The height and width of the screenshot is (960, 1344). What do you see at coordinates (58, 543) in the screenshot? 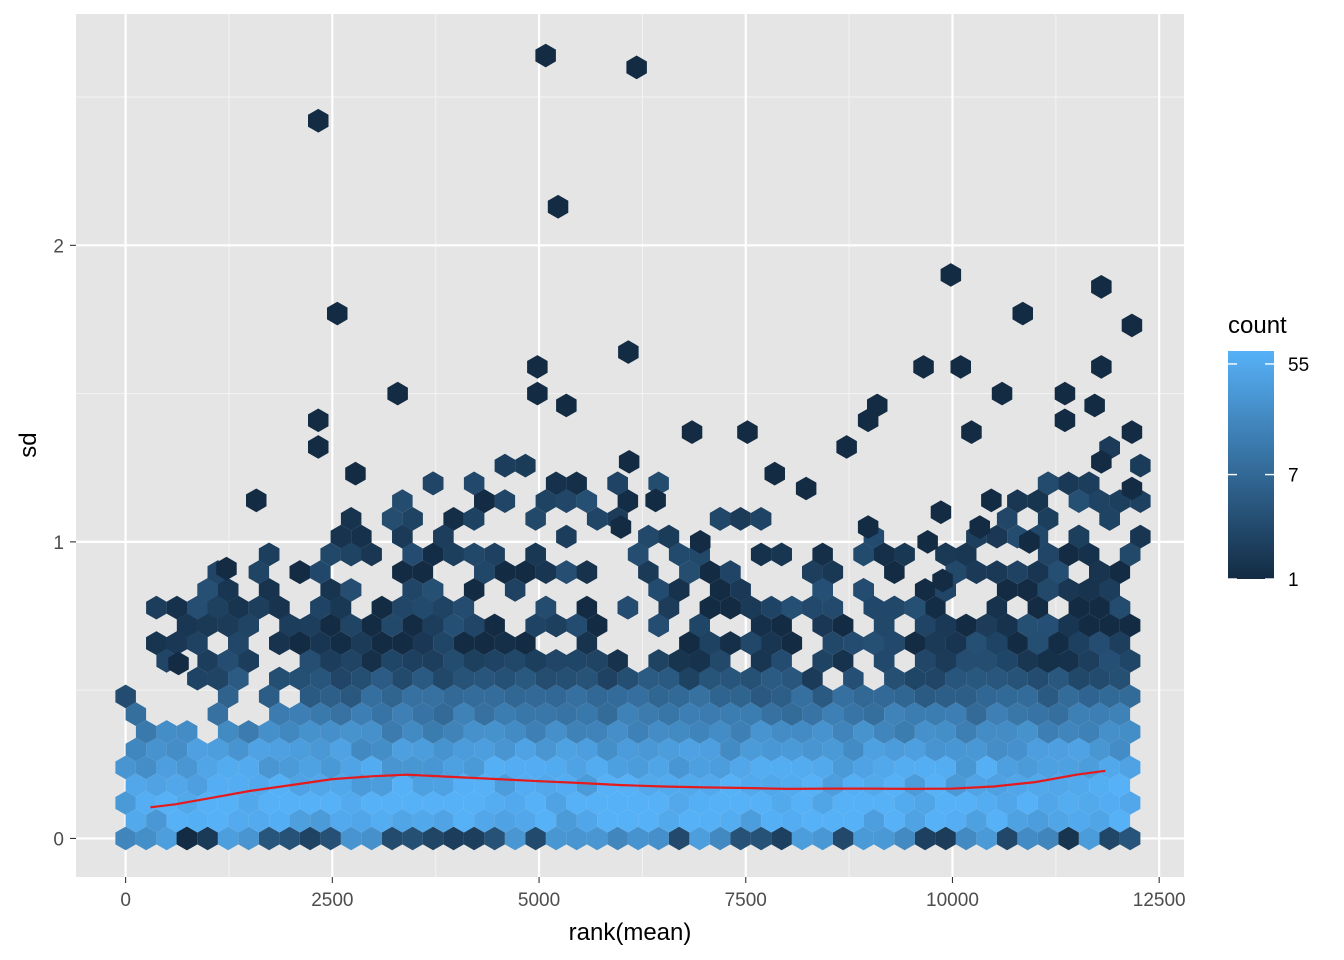
I see `y-tick-label: 1` at bounding box center [58, 543].